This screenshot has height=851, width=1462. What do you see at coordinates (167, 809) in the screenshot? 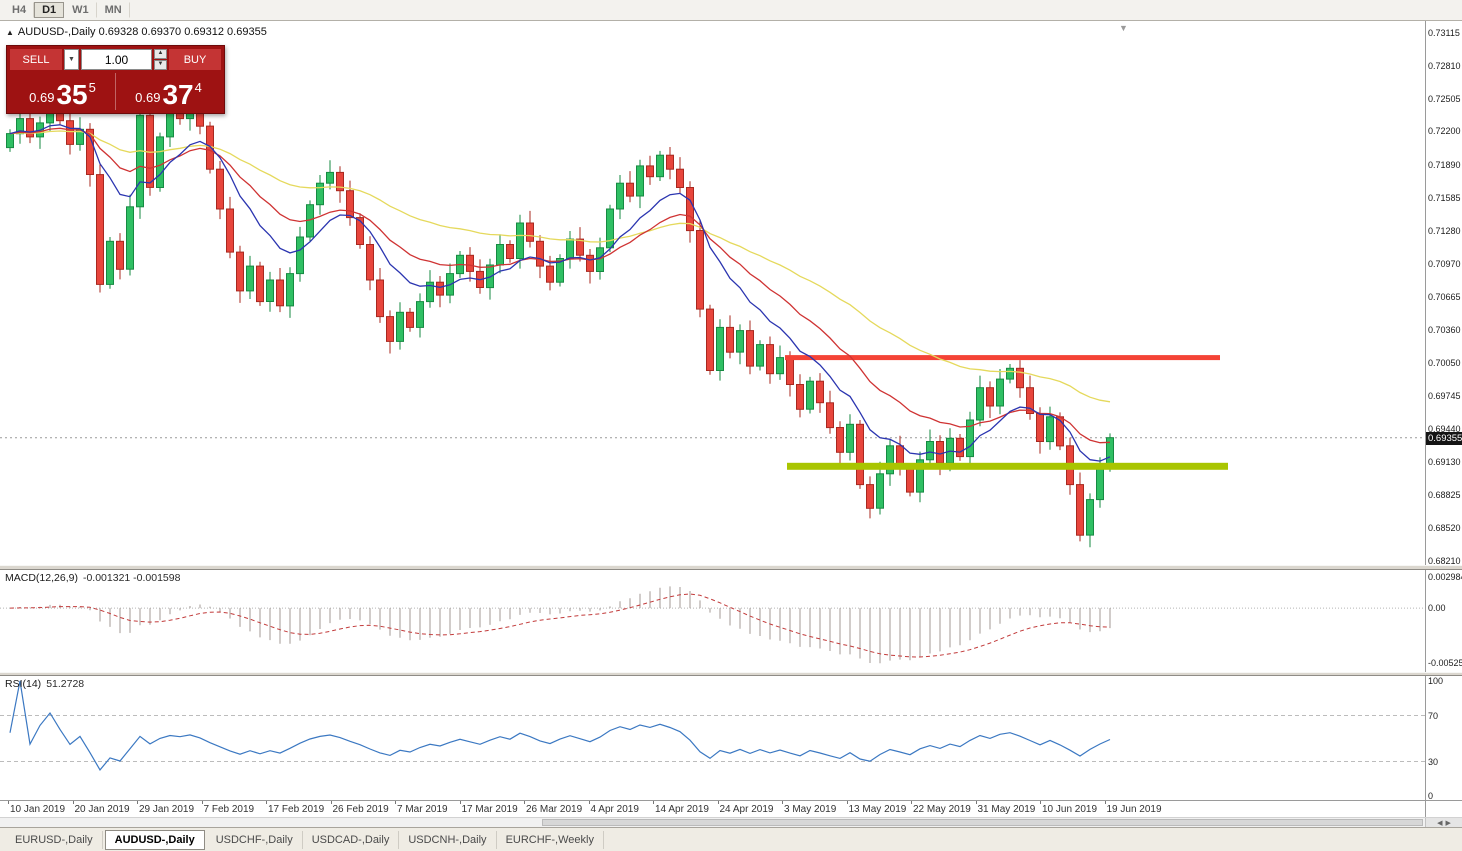
I see `date-axis-label: 29 Jan 2019` at bounding box center [167, 809].